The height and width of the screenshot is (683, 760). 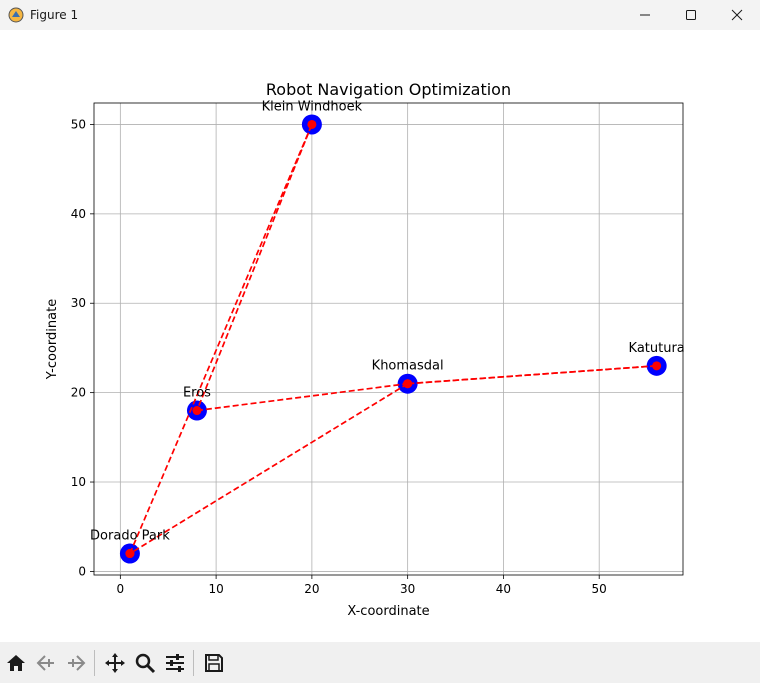 I want to click on app-icon, so click(x=16, y=15).